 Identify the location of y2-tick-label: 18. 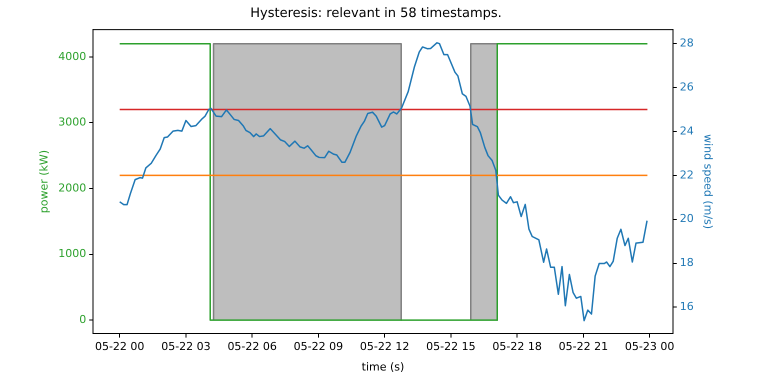
(687, 263).